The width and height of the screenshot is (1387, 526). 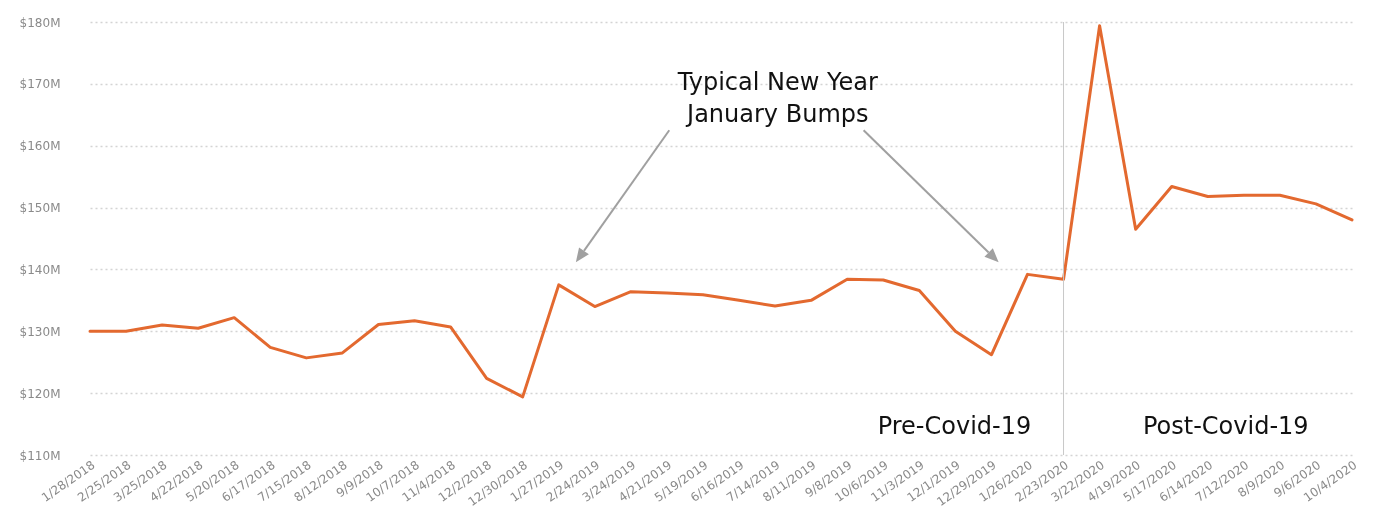 I want to click on annotation: Typical New Year January Bumps, so click(x=777, y=97).